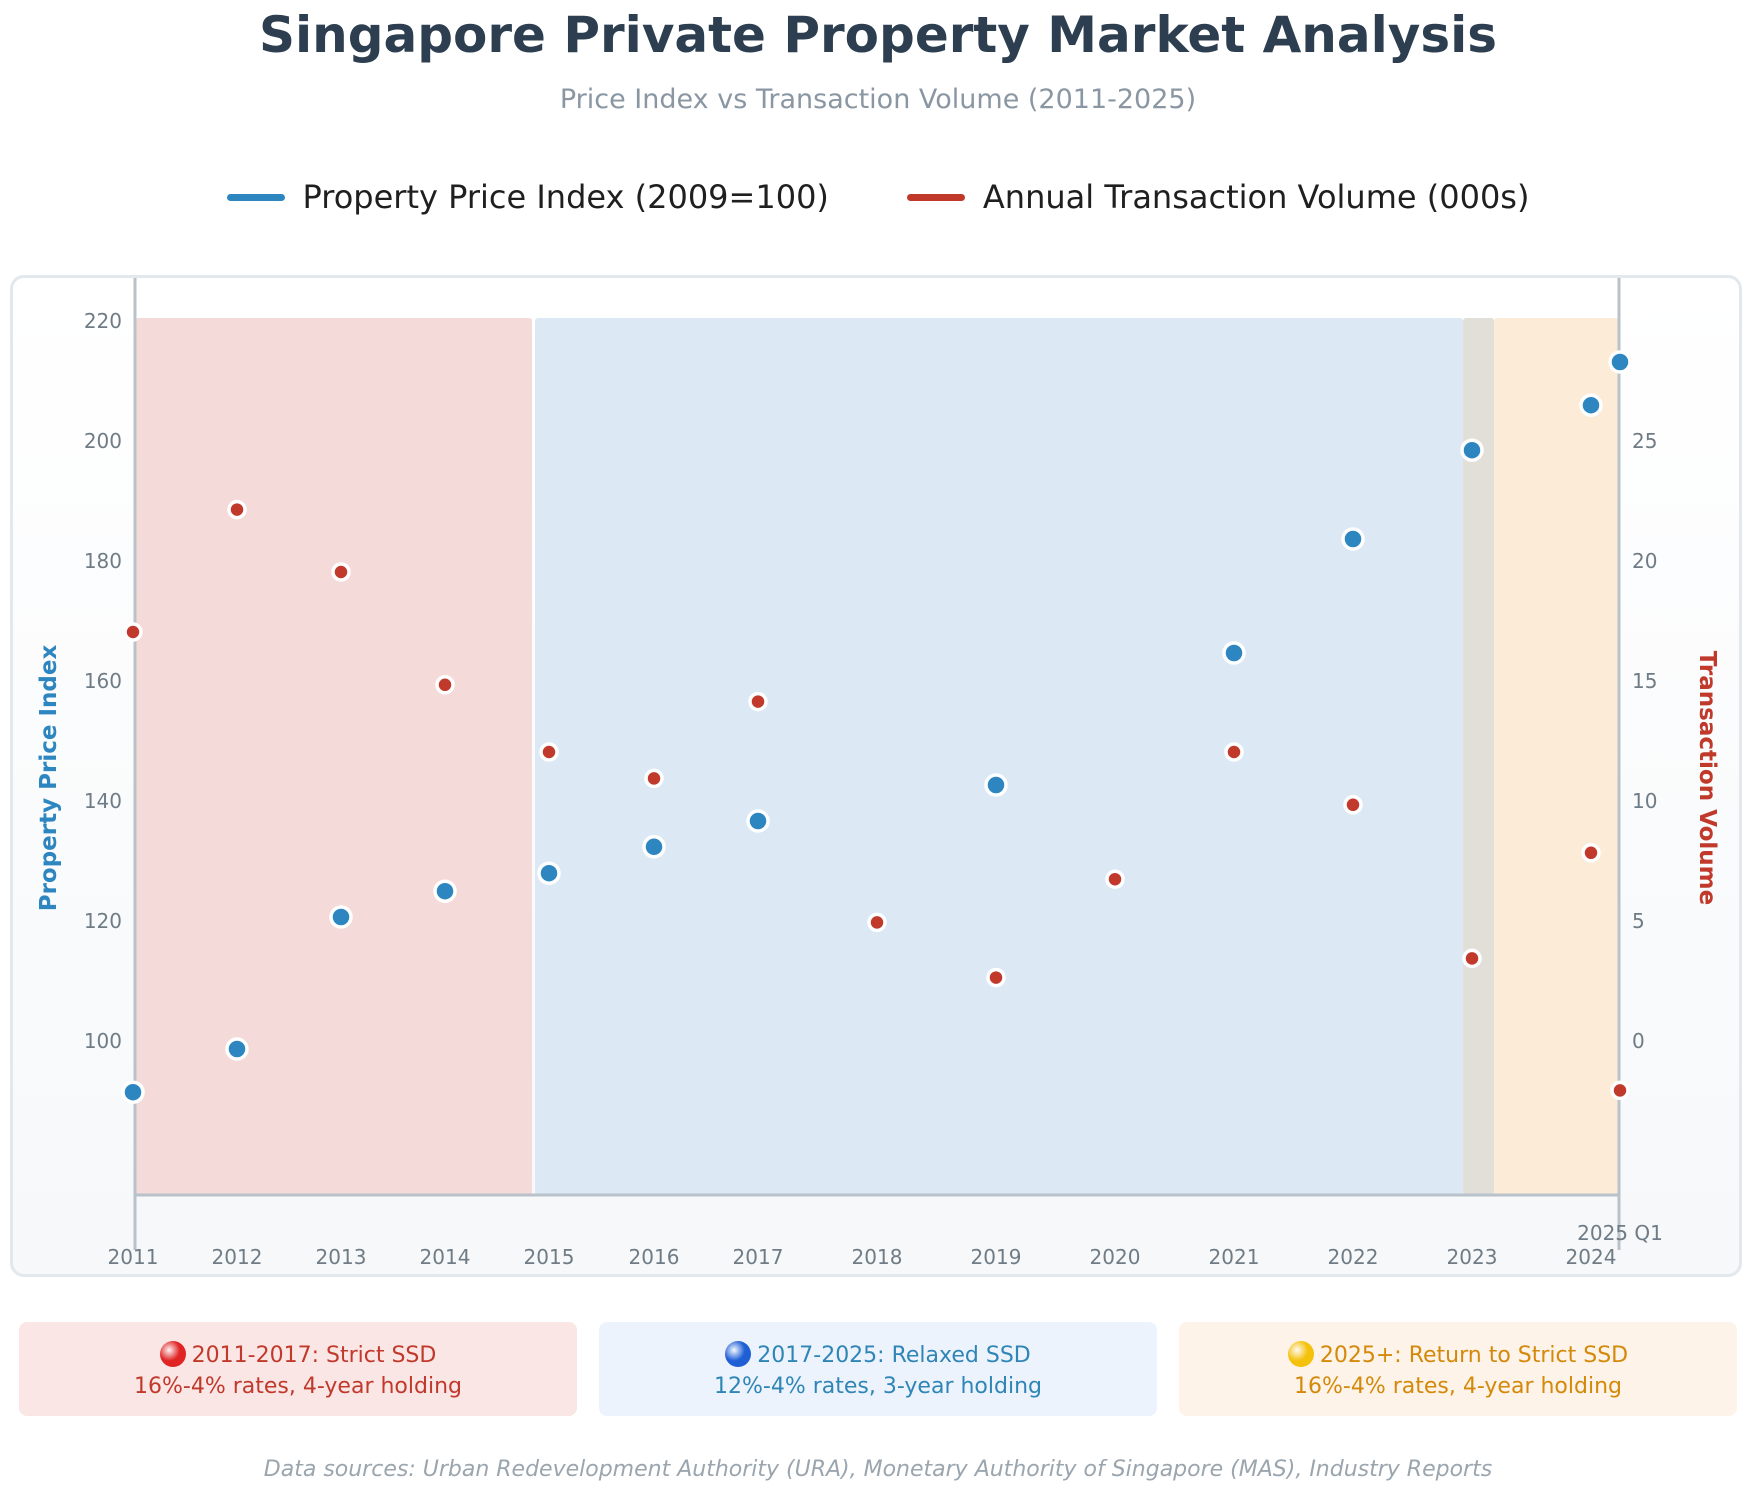 This screenshot has height=1488, width=1756. Describe the element at coordinates (1638, 1041) in the screenshot. I see `y-right-tick-label: 0` at that location.